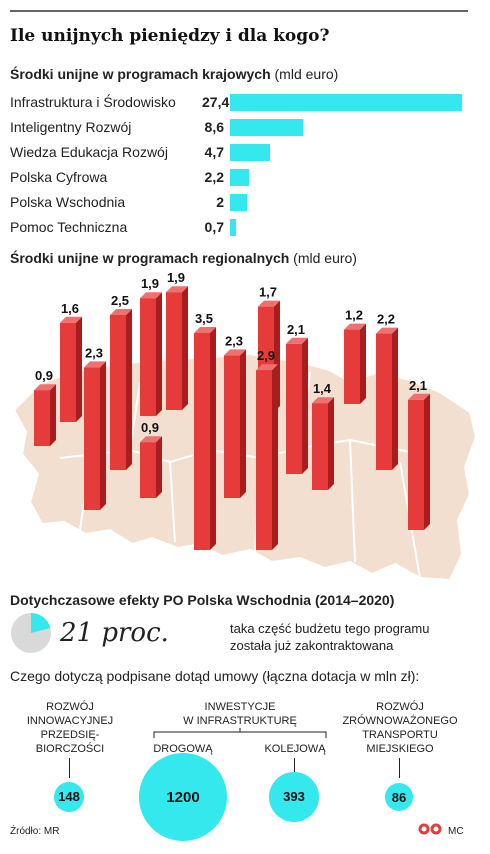 The image size is (490, 854). I want to click on effects-desc-line1: taka część budżetu tego programu, so click(330, 628).